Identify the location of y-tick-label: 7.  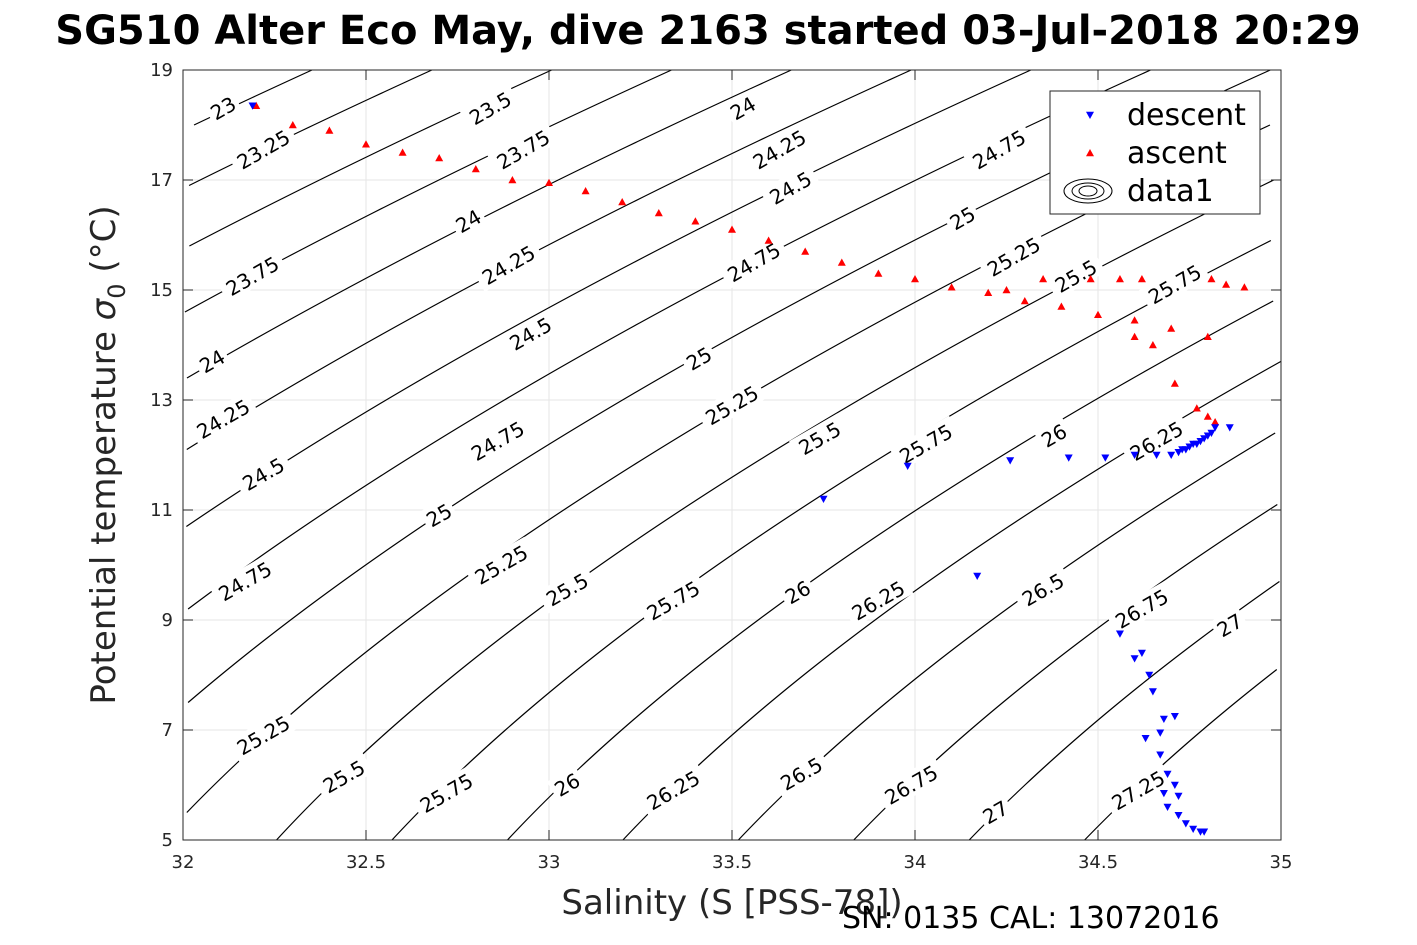
(167, 730).